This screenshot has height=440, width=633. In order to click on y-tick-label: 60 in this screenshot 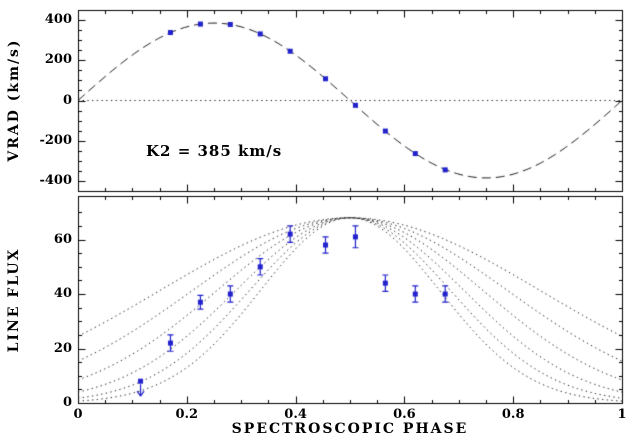, I will do `click(62, 239)`.